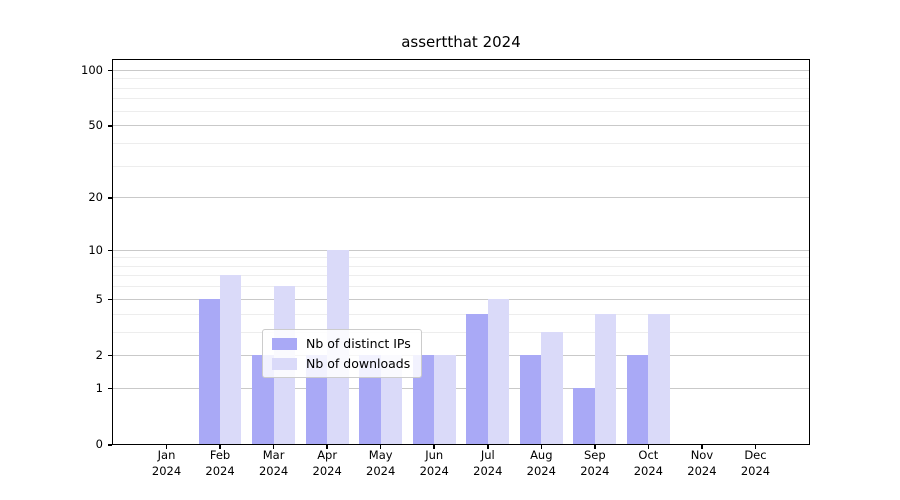 The width and height of the screenshot is (900, 500). Describe the element at coordinates (166, 463) in the screenshot. I see `x-axis-tick-label: Jan 2024` at that location.